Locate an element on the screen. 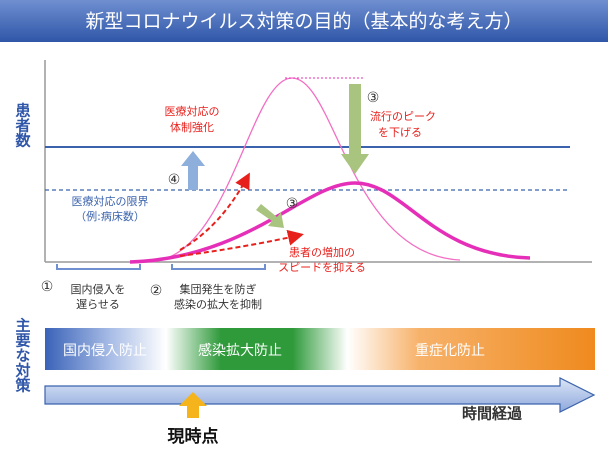 The width and height of the screenshot is (608, 456). title: 新型コロナウイルス対策の目的（基本的な考え方） is located at coordinates (303, 22).